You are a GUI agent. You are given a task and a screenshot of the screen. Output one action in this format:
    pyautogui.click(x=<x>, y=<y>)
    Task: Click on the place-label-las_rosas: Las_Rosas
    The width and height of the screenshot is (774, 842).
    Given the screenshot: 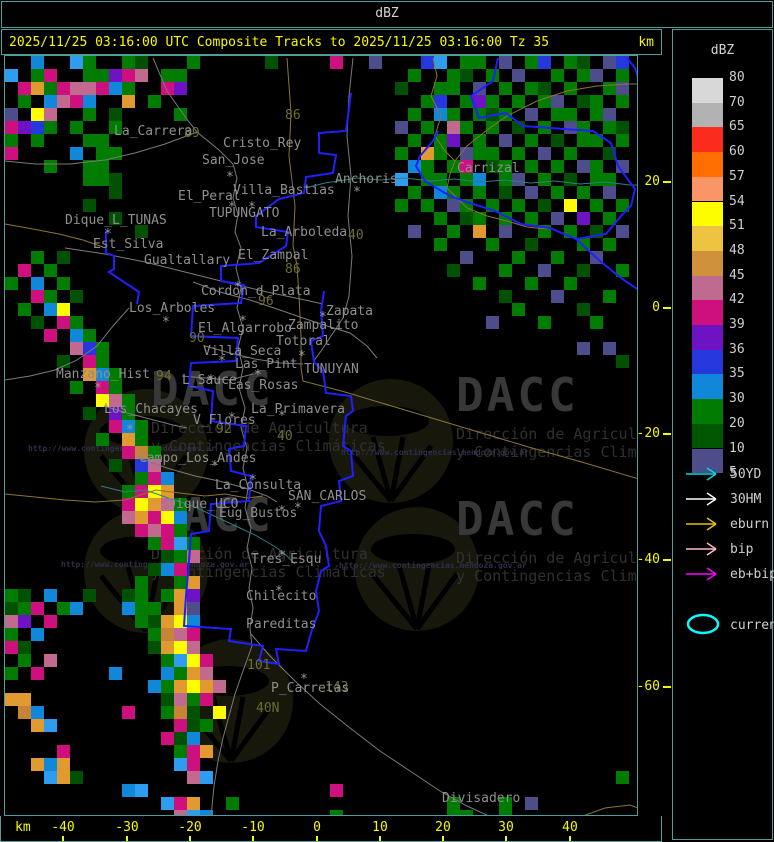 What is the action you would take?
    pyautogui.click(x=263, y=385)
    